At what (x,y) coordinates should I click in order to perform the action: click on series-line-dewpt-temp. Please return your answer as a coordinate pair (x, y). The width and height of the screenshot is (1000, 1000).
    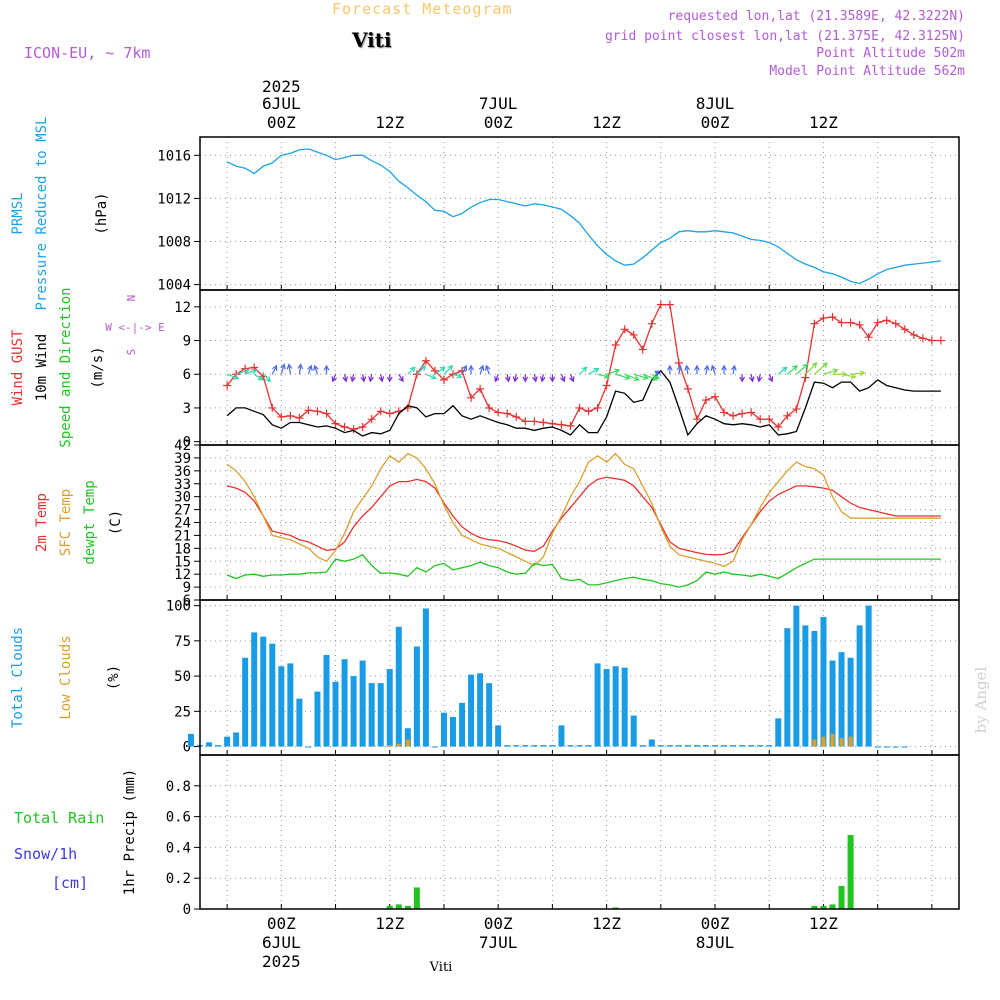
    Looking at the image, I should click on (583, 570).